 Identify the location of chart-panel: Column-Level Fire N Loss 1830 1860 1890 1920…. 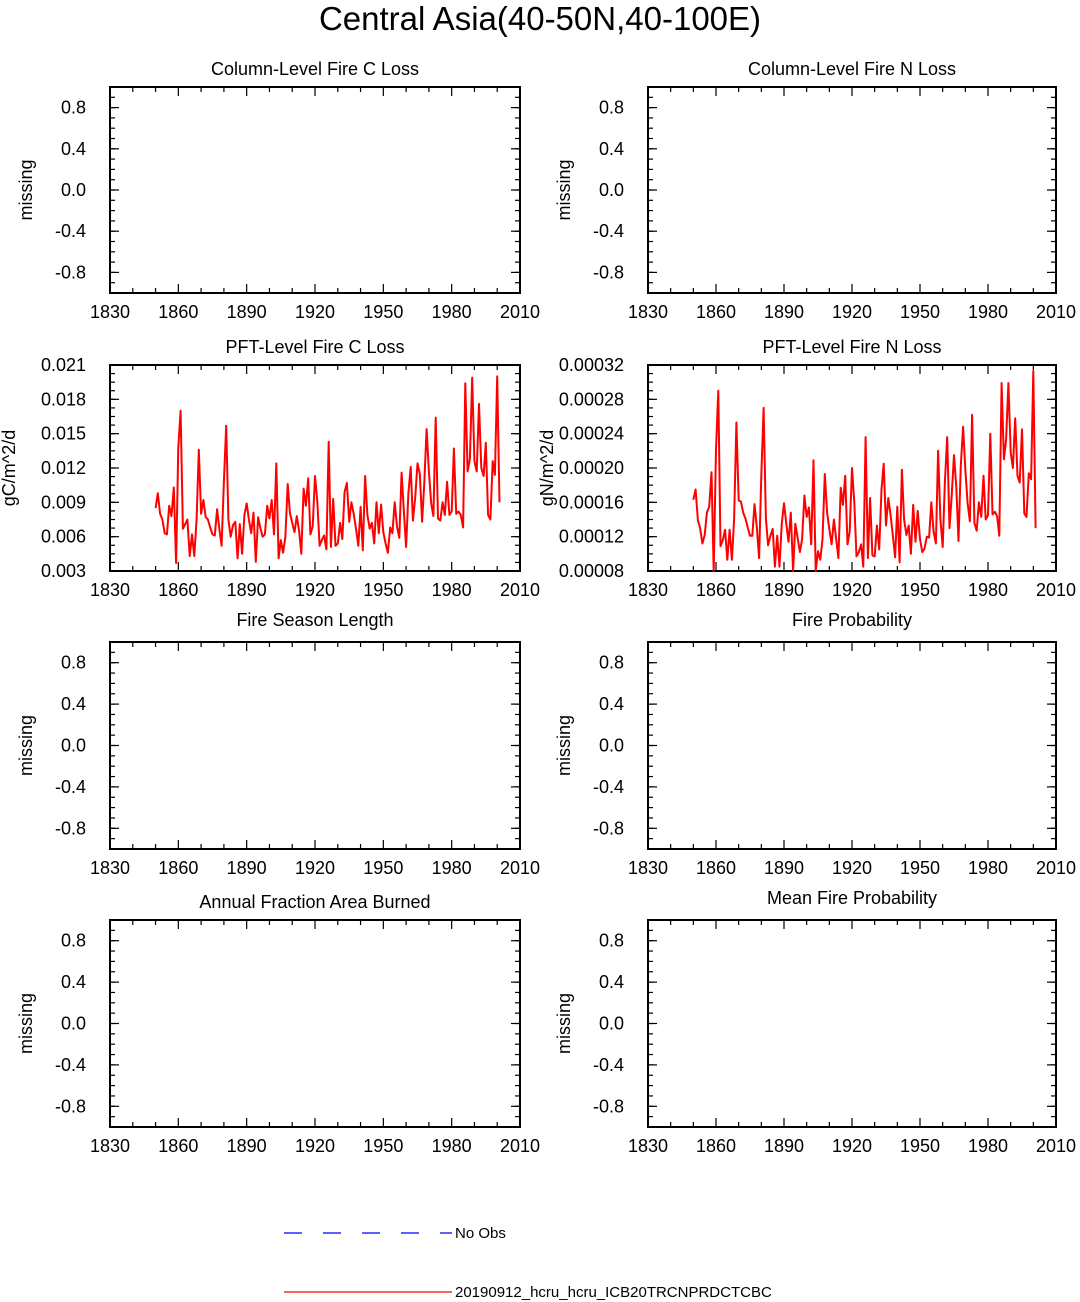
(815, 190).